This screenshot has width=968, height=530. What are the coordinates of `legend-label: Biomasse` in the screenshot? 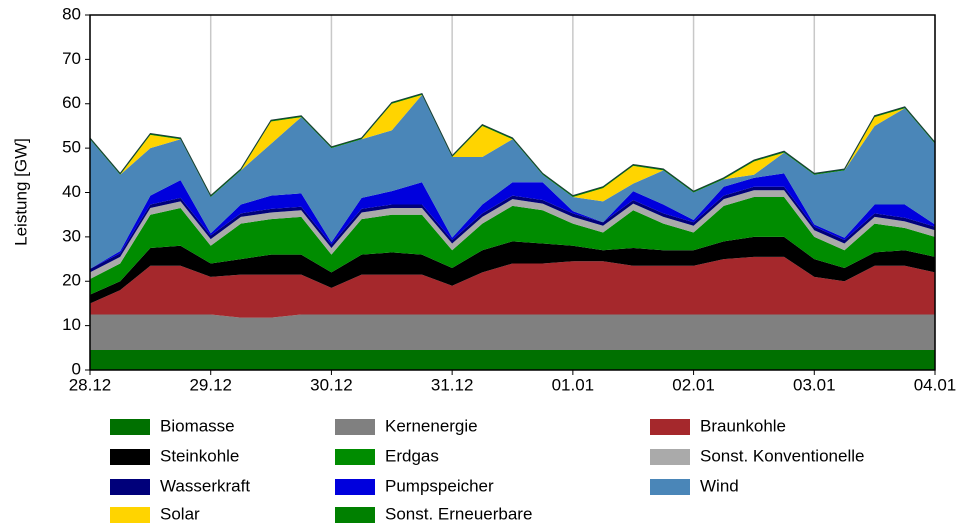 It's located at (197, 425).